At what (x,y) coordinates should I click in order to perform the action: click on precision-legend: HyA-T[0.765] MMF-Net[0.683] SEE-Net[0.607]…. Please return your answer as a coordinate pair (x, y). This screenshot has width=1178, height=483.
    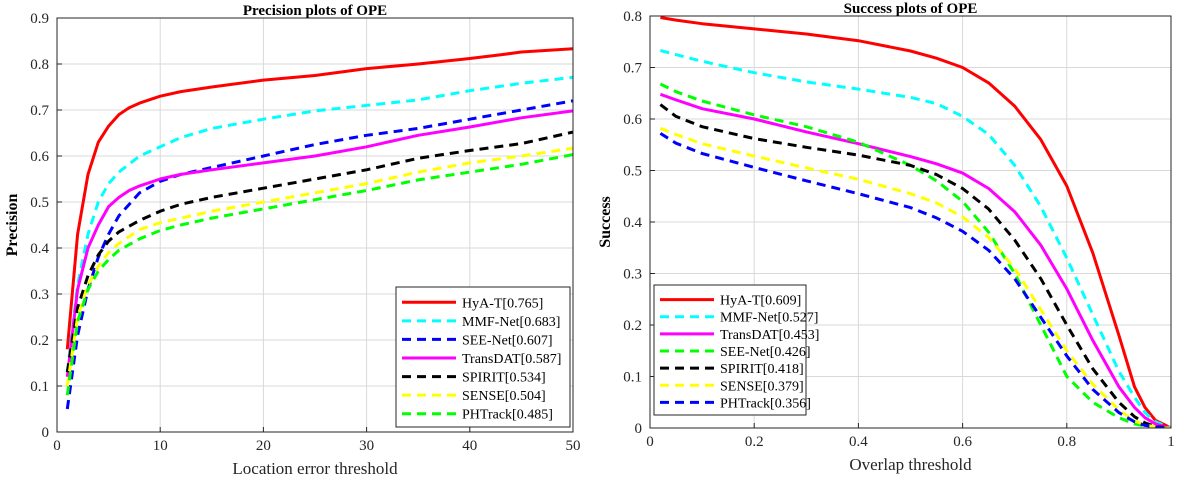
    Looking at the image, I should click on (483, 357).